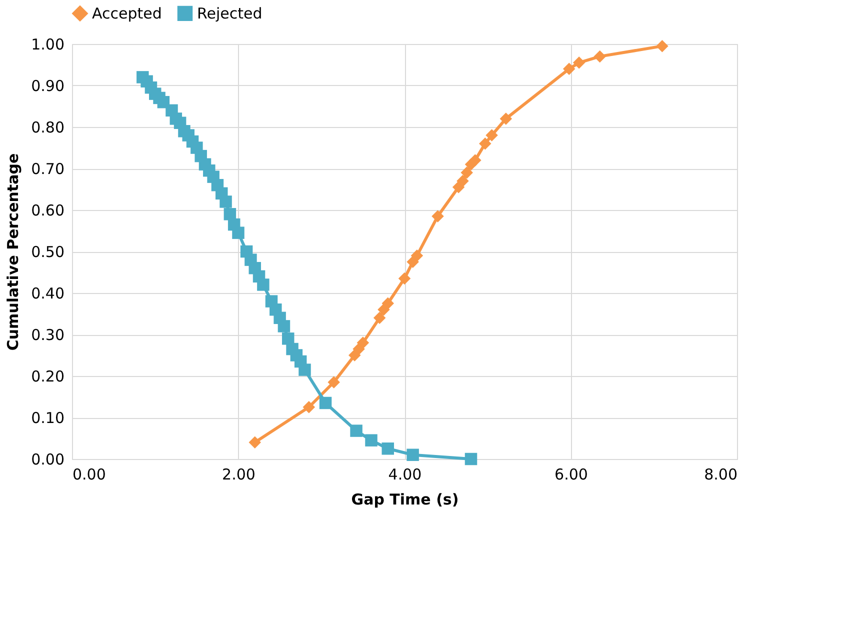  Describe the element at coordinates (13, 252) in the screenshot. I see `y-axis-title: Cumulative Percentage` at that location.